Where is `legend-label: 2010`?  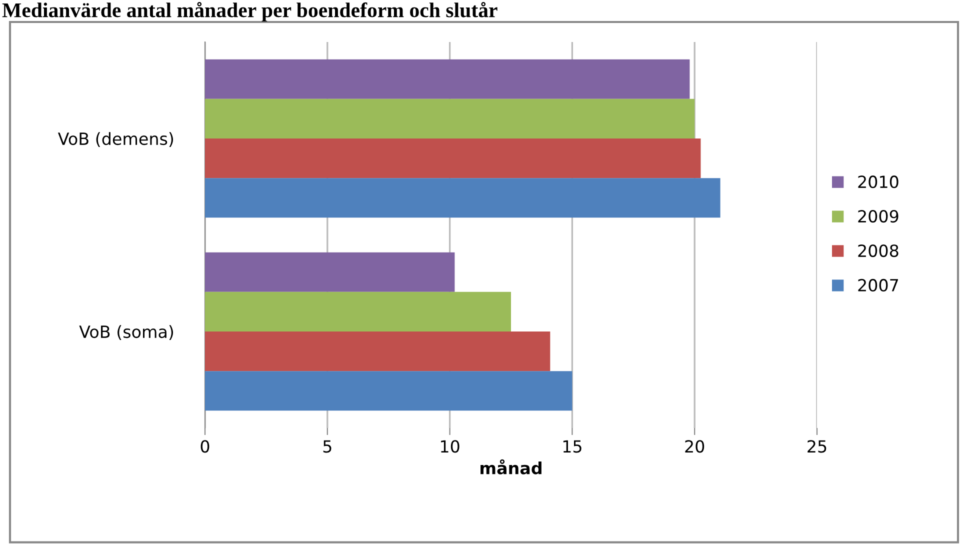 legend-label: 2010 is located at coordinates (878, 182).